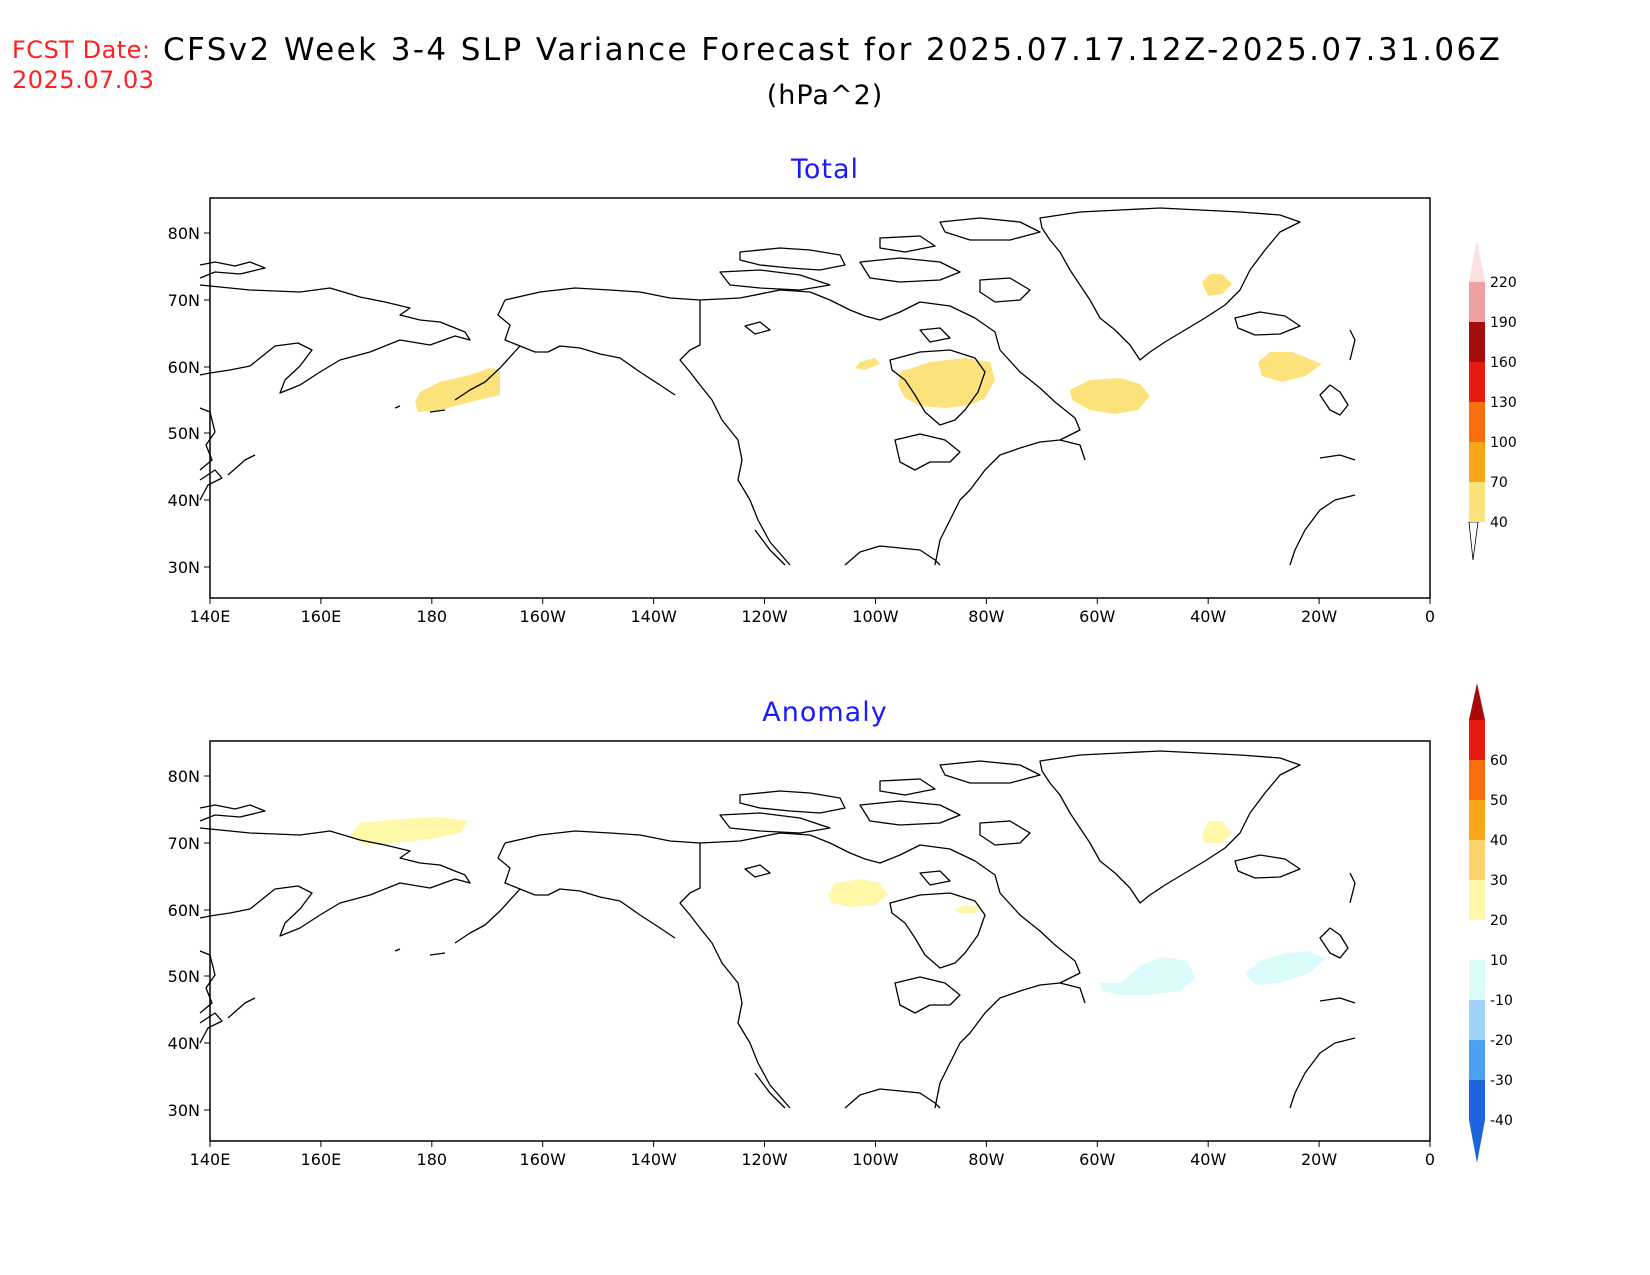 This screenshot has height=1275, width=1650. What do you see at coordinates (1290, 367) in the screenshot?
I see `region-total-iceland` at bounding box center [1290, 367].